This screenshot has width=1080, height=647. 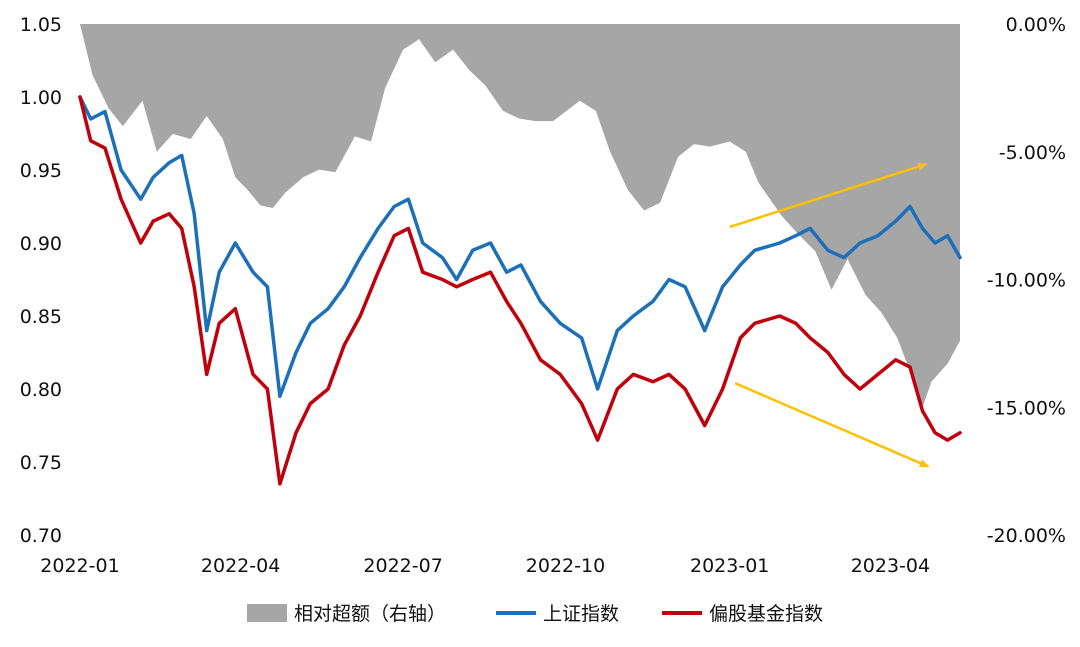 What do you see at coordinates (829, 195) in the screenshot?
I see `trend-arrow-up` at bounding box center [829, 195].